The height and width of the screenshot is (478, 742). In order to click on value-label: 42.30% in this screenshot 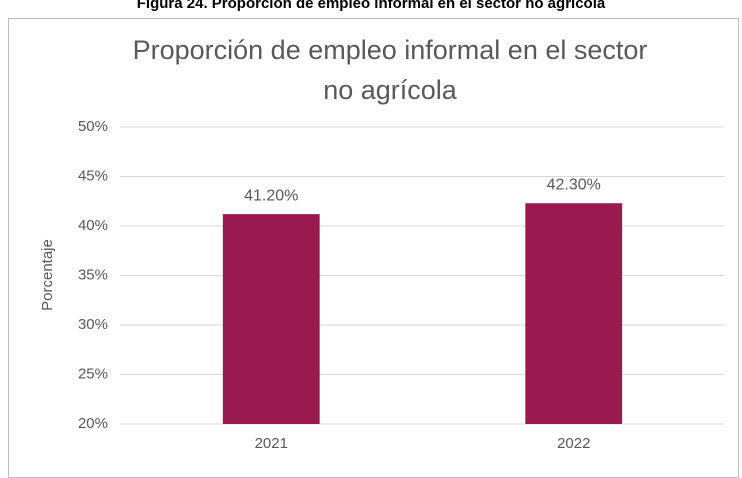, I will do `click(574, 184)`.